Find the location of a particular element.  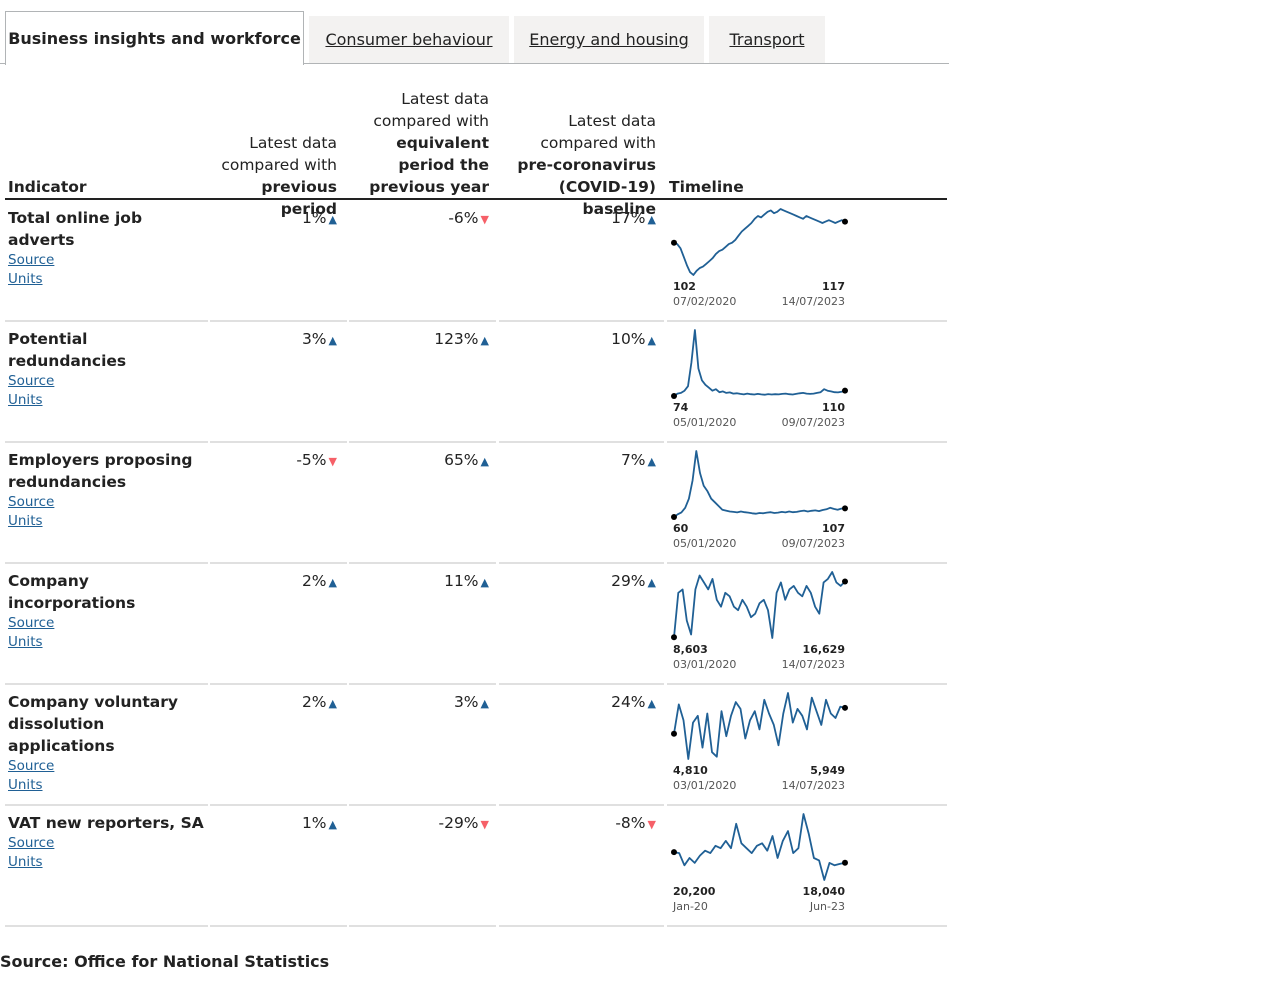

sparkline-end-value: 16,629 is located at coordinates (824, 649).